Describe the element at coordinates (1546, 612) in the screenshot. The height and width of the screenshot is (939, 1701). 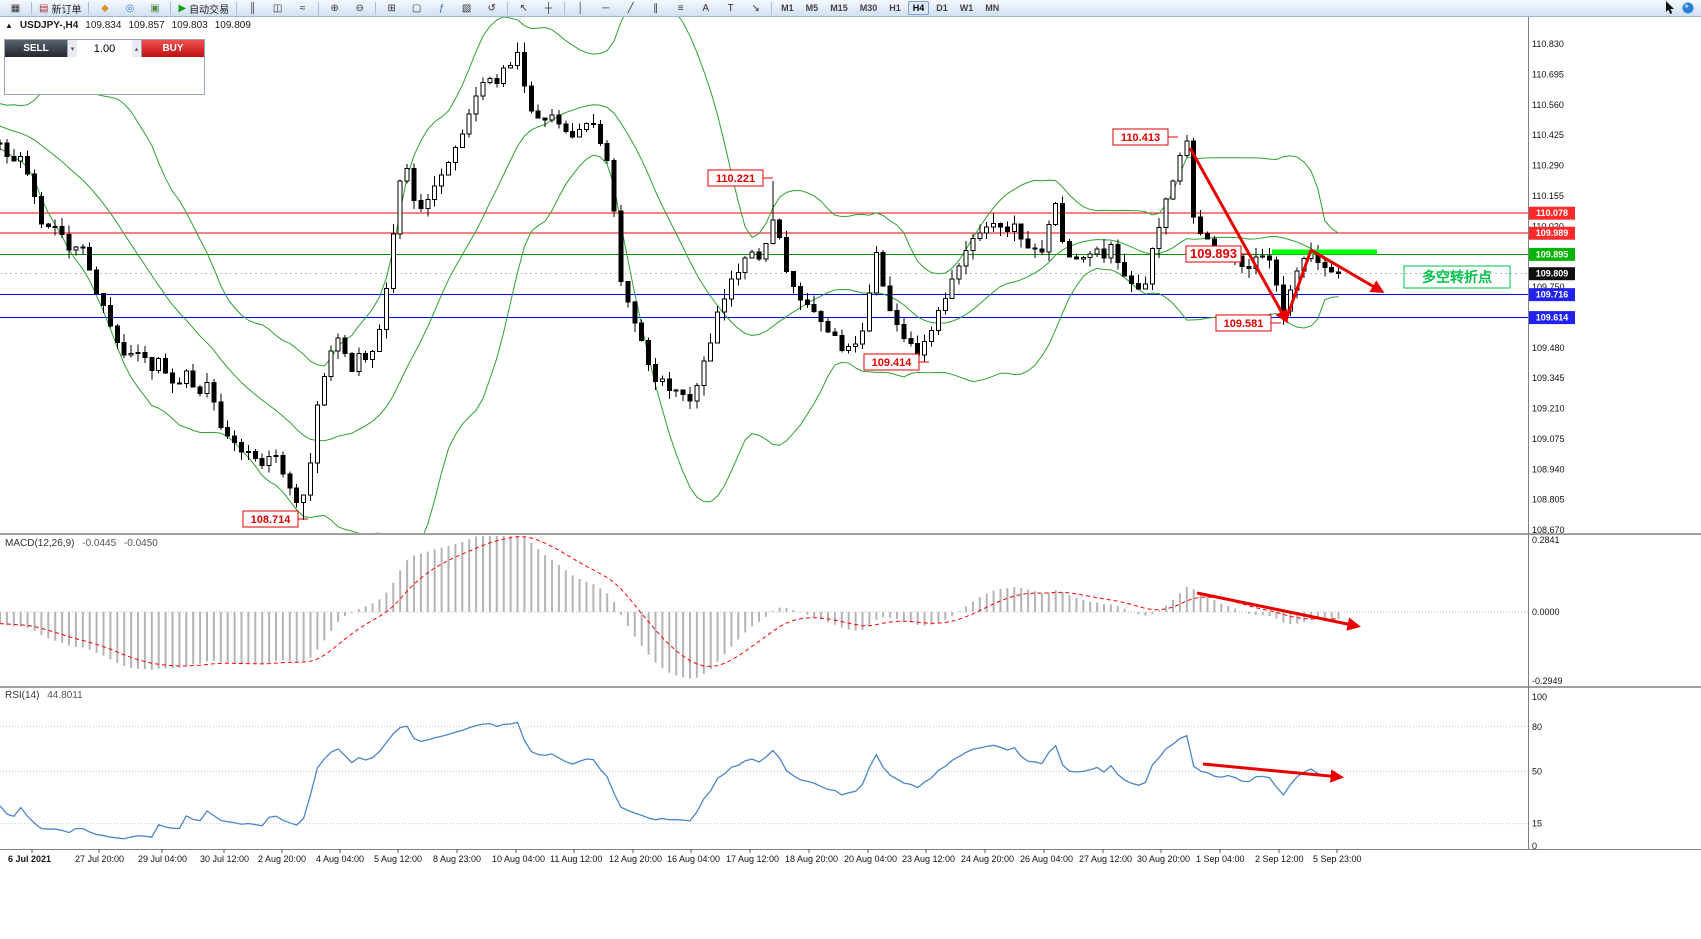
I see `svg-text: 0.0000` at that location.